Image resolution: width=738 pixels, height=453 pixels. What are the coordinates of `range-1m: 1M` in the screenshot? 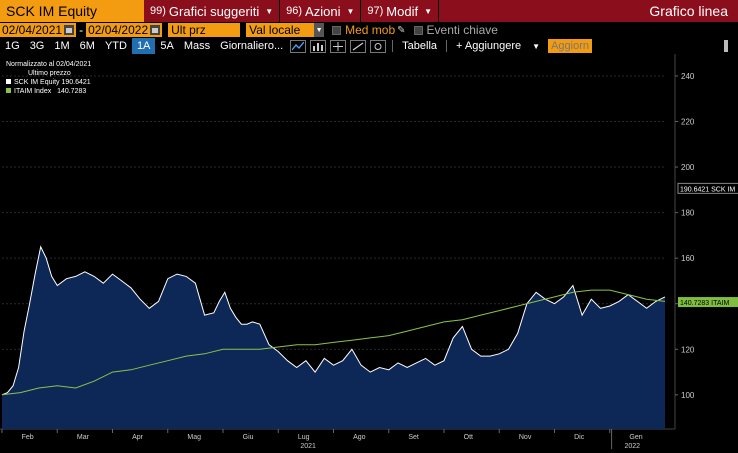 It's located at (62, 46).